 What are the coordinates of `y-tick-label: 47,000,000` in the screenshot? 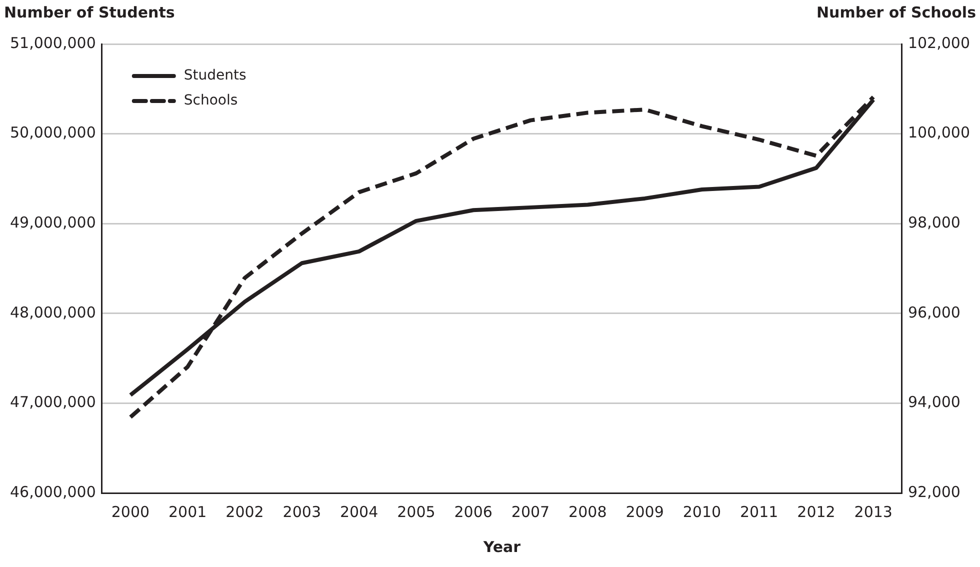 It's located at (53, 402).